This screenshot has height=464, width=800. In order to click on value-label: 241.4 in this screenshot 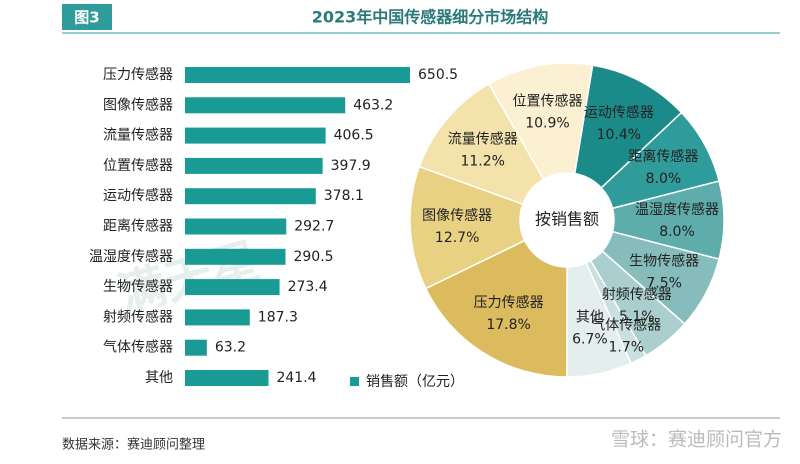, I will do `click(296, 378)`.